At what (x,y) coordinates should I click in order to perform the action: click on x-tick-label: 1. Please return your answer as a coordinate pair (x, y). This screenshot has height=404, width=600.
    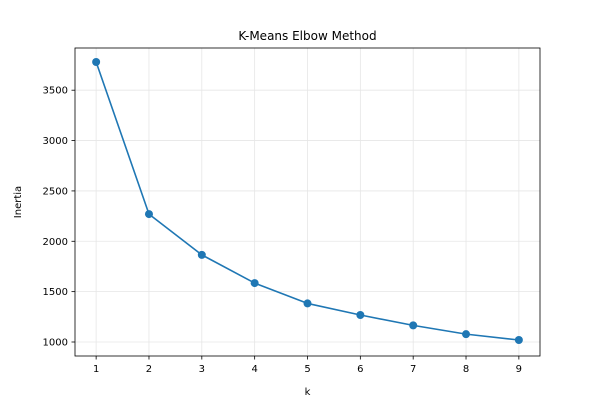
    Looking at the image, I should click on (96, 369).